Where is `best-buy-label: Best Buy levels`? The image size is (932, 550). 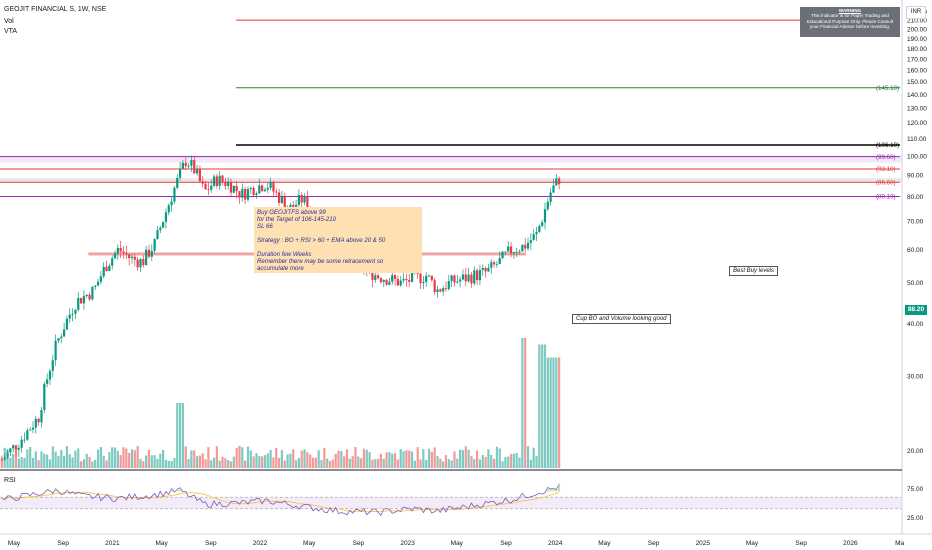 best-buy-label: Best Buy levels is located at coordinates (754, 271).